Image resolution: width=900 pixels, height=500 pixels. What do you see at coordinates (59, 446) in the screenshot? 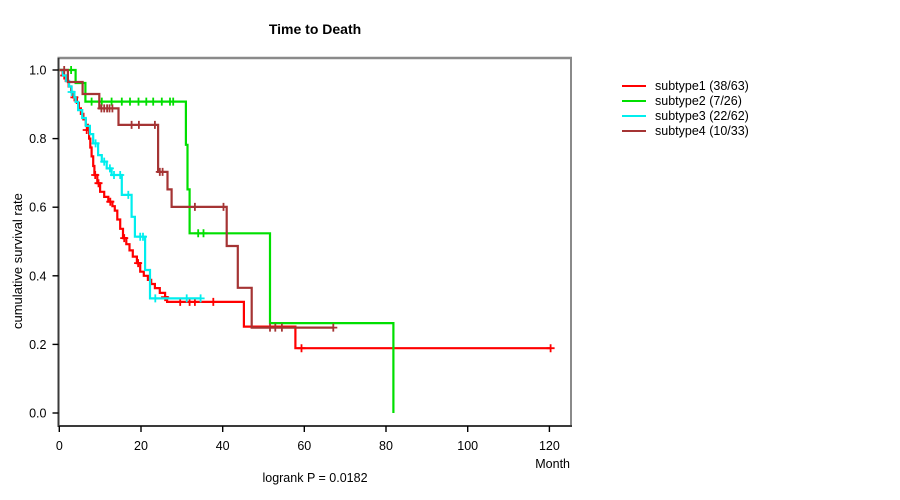
I see `x-tick-label: 0` at bounding box center [59, 446].